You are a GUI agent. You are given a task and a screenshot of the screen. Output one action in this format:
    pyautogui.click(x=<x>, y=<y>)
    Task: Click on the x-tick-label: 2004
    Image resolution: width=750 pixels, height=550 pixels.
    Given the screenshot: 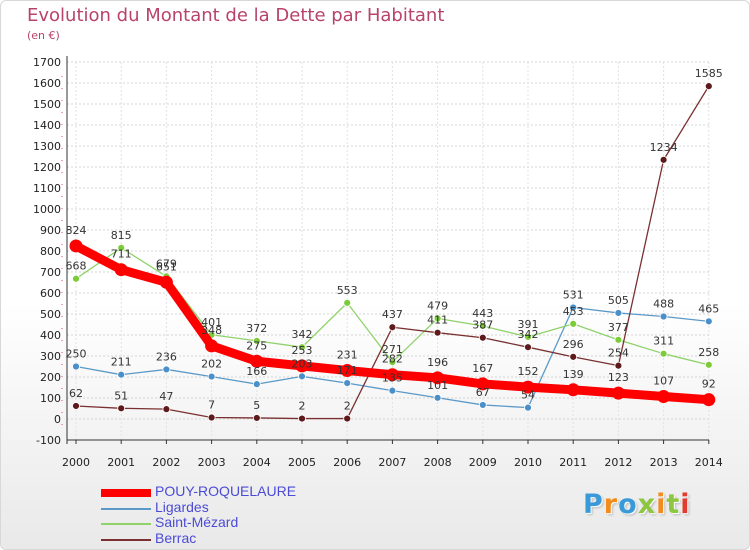 What is the action you would take?
    pyautogui.click(x=257, y=462)
    